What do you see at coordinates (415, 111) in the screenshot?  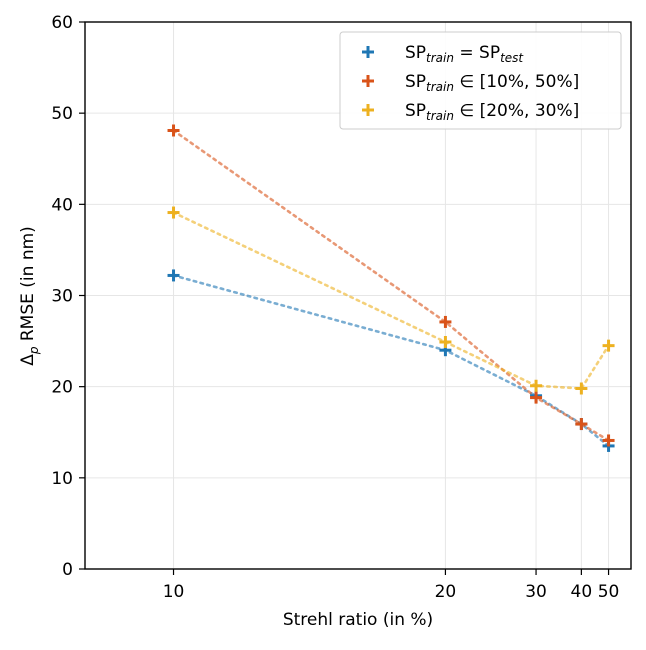 I see `legend-label-3-part-1: SP` at bounding box center [415, 111].